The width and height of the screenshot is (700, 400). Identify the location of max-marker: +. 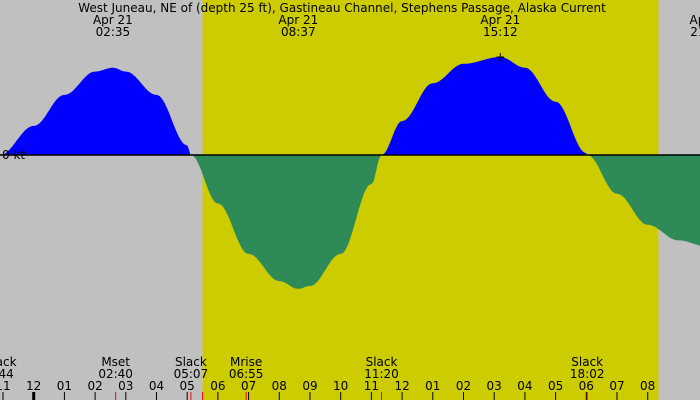
(500, 57).